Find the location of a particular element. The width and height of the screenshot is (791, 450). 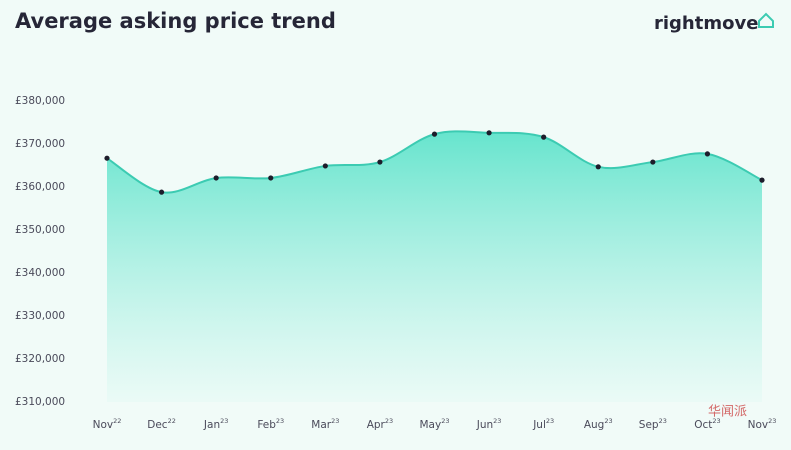

x-tick-month: Oct is located at coordinates (703, 425).